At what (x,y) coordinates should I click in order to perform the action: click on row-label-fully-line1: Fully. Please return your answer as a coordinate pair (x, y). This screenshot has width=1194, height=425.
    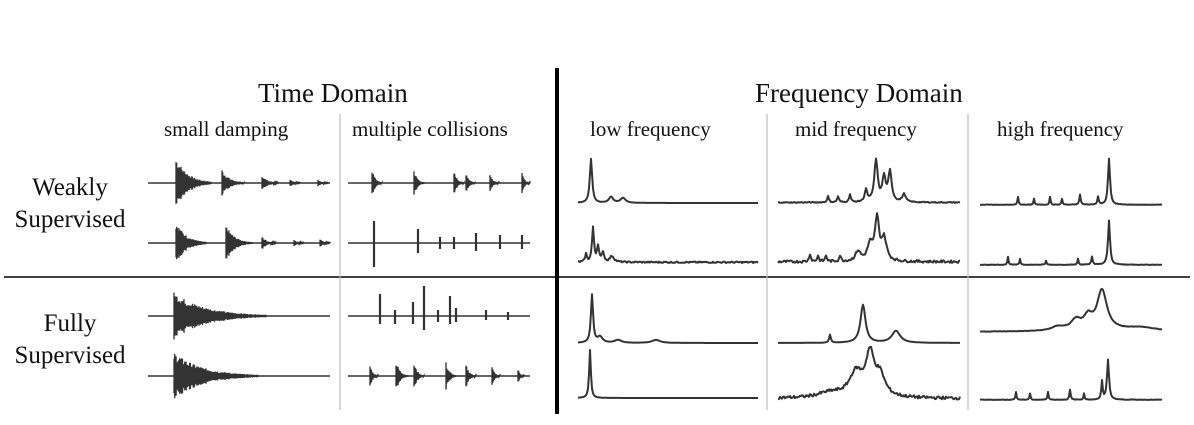
    Looking at the image, I should click on (70, 323).